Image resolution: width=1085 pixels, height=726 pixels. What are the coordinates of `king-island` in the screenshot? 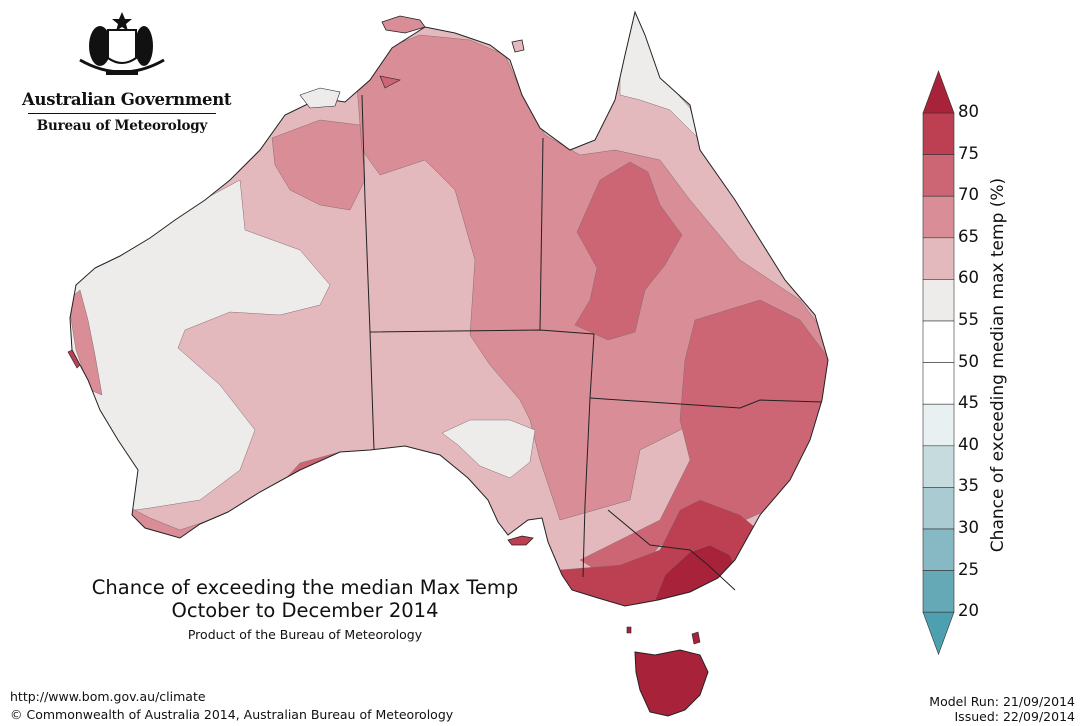 It's located at (629, 630).